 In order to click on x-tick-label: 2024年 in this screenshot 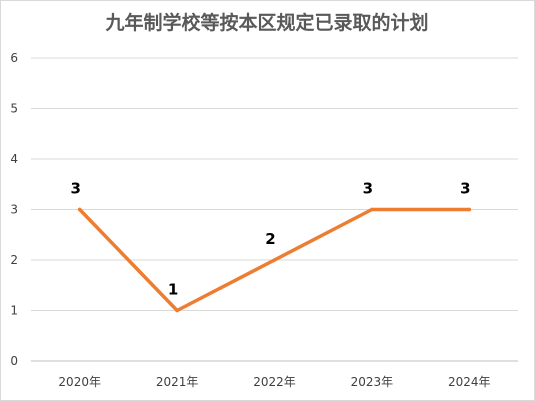, I will do `click(469, 382)`.